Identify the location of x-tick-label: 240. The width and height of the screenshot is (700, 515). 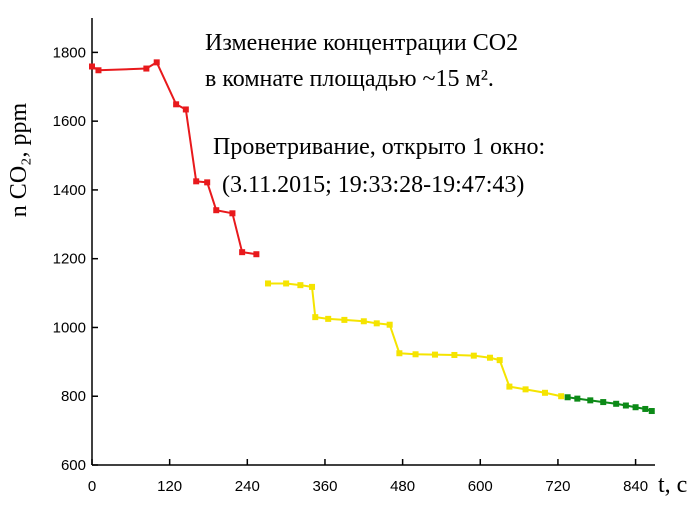
(247, 486).